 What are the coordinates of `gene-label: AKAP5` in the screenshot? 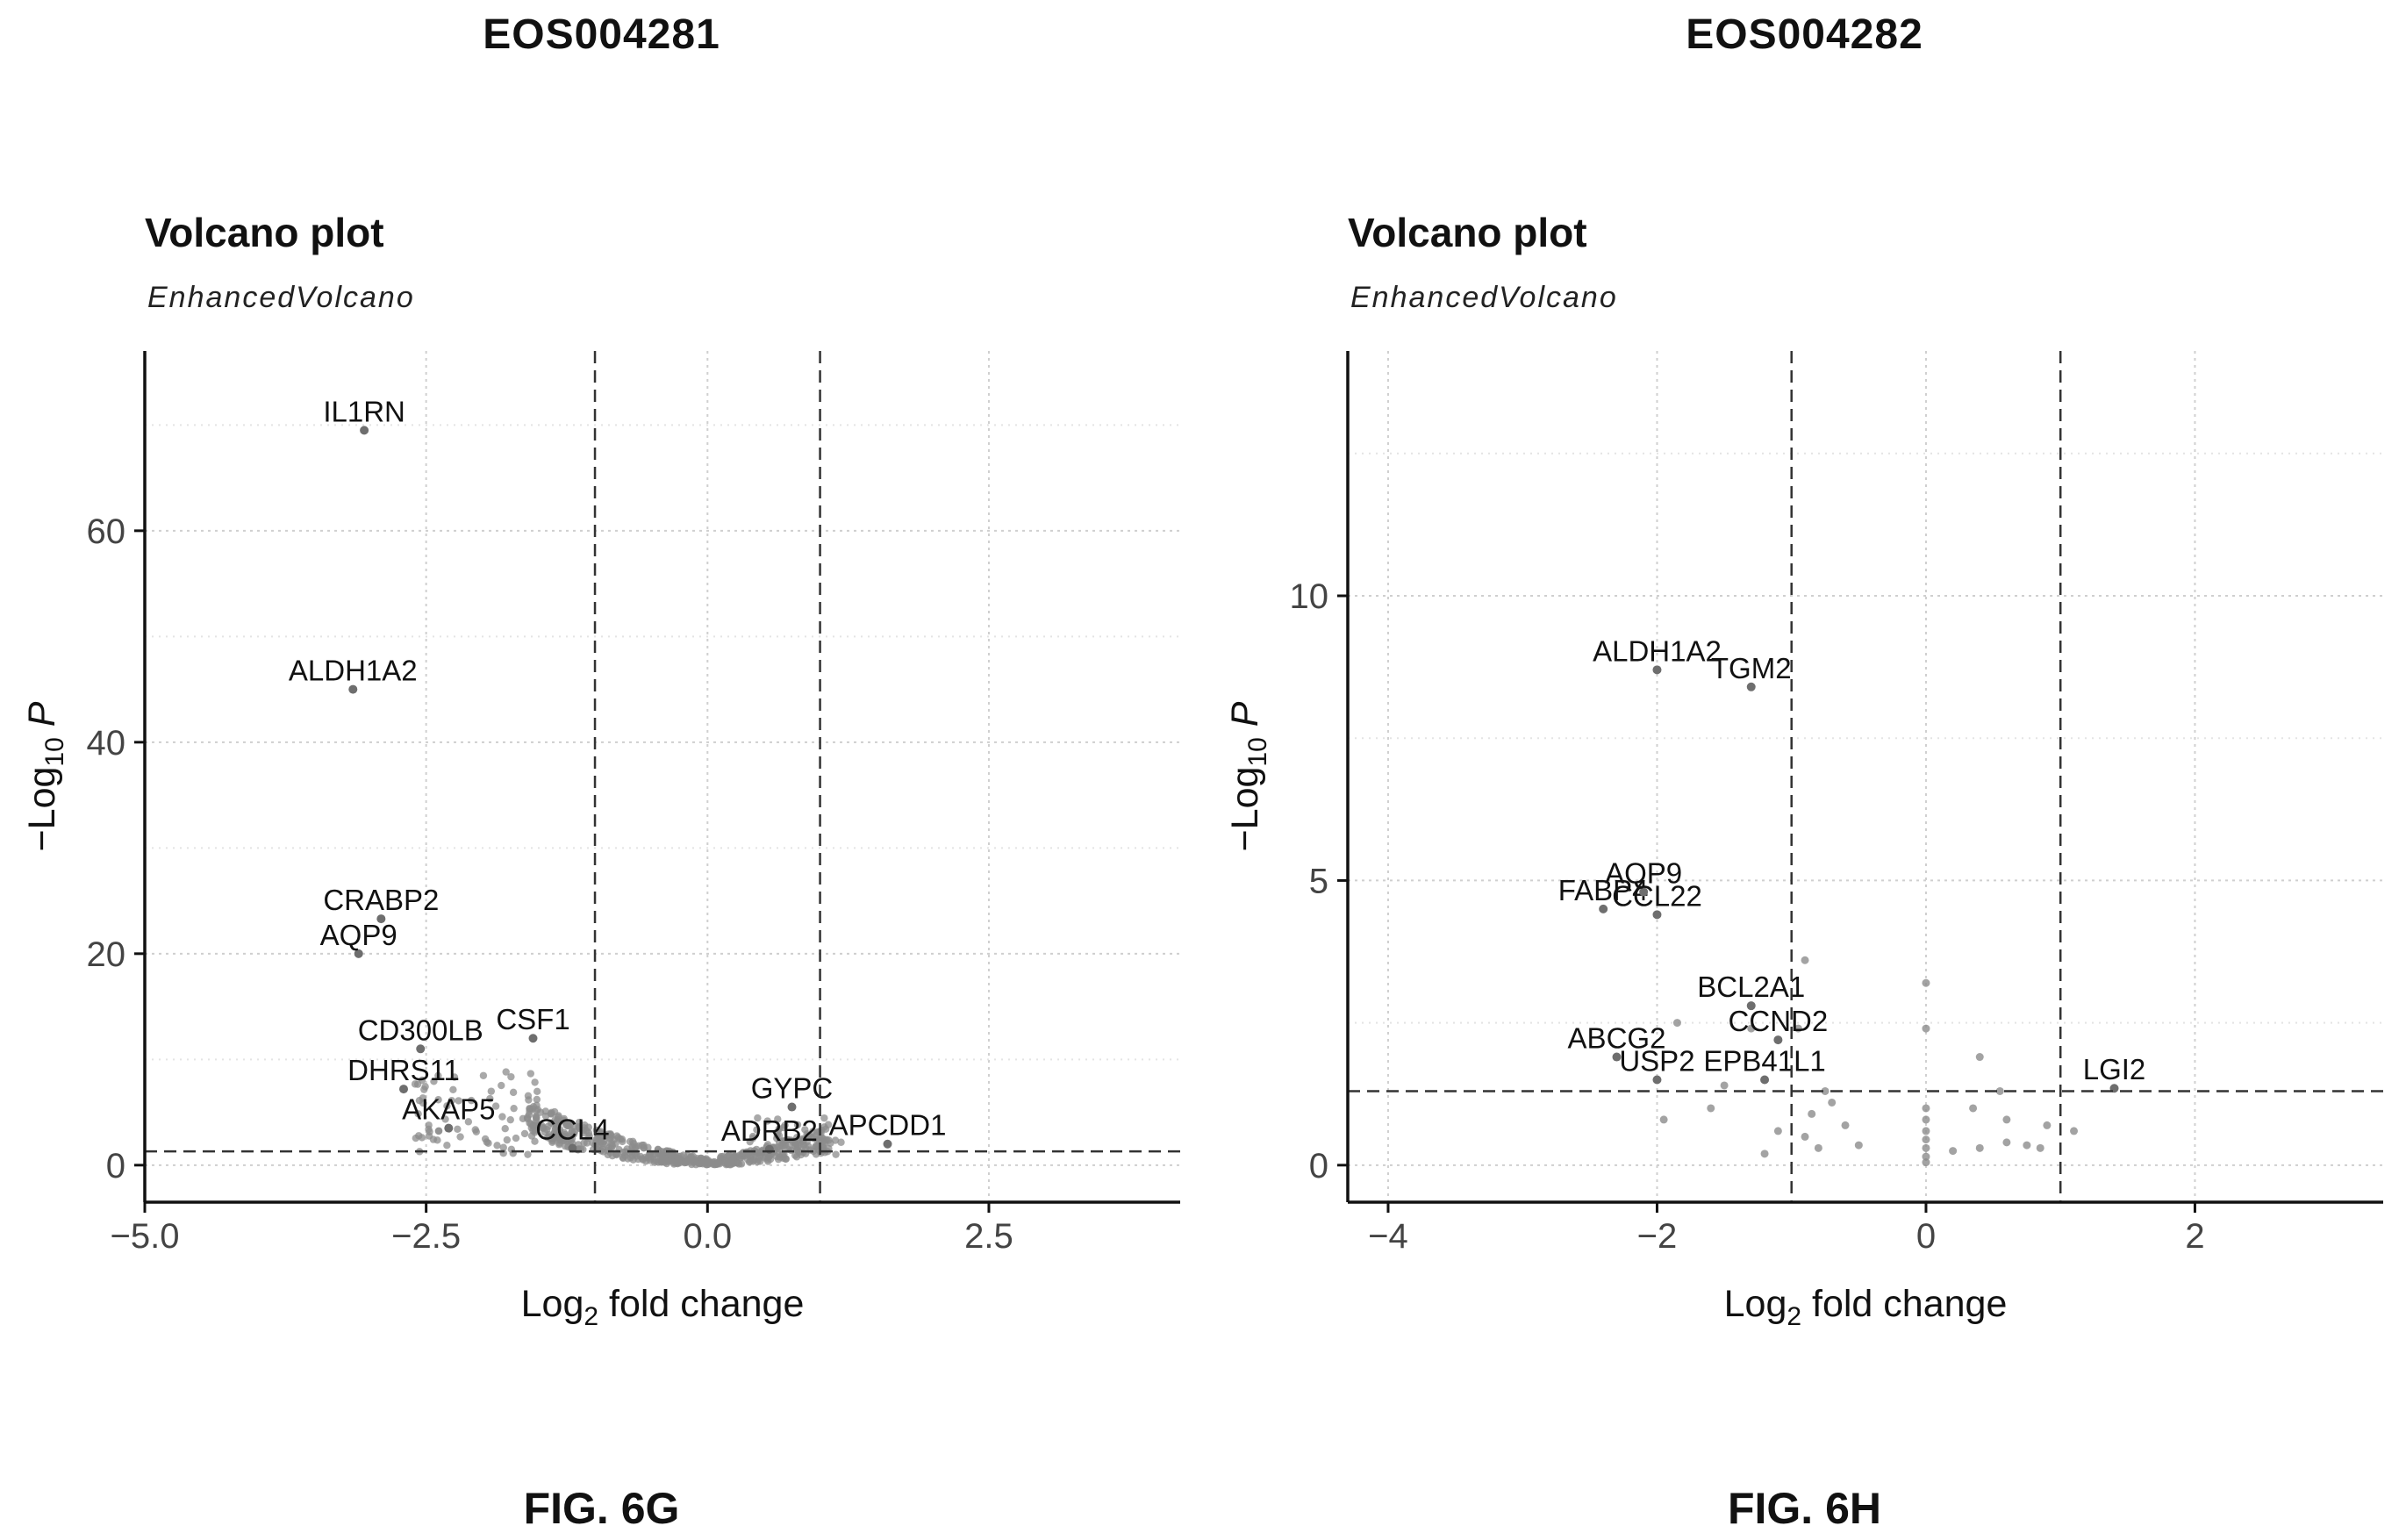 It's located at (448, 1109).